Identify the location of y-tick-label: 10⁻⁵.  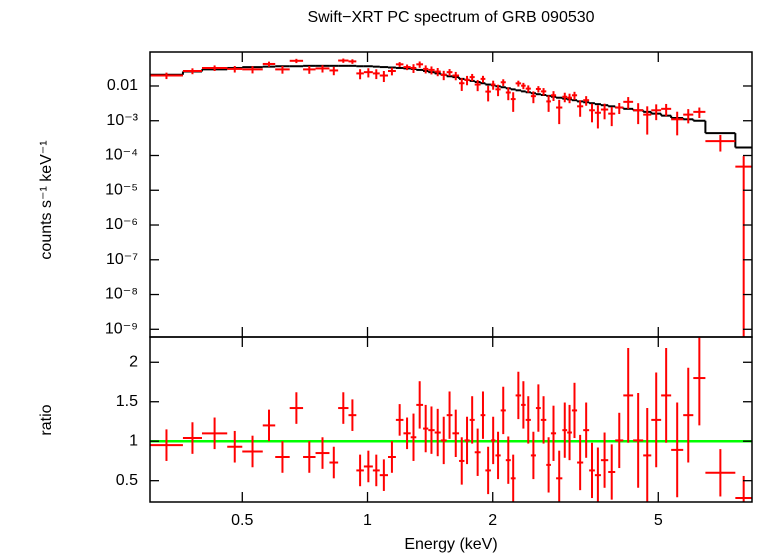
(121, 189).